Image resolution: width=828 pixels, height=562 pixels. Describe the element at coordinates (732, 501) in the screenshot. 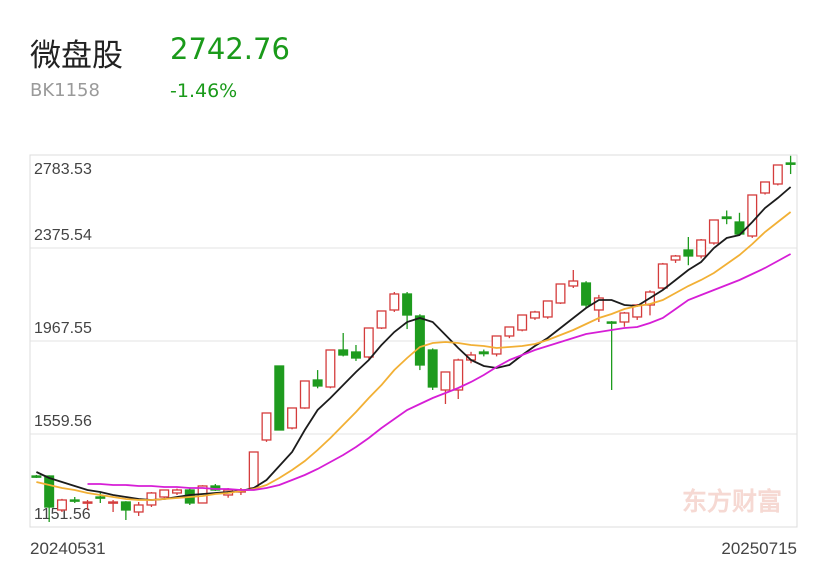

I see `watermark: 东方财富` at that location.